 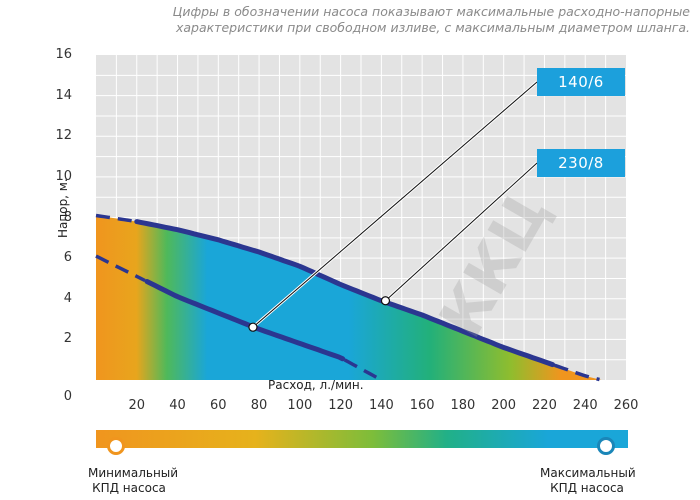 What do you see at coordinates (300, 405) in the screenshot?
I see `x-tick-label: 100` at bounding box center [300, 405].